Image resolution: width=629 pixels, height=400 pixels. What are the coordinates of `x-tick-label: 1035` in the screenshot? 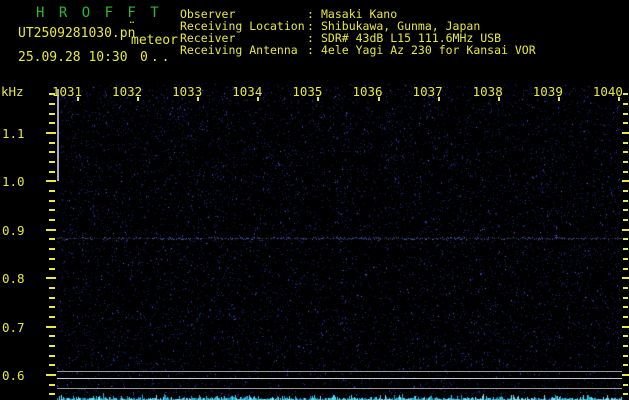 It's located at (307, 91).